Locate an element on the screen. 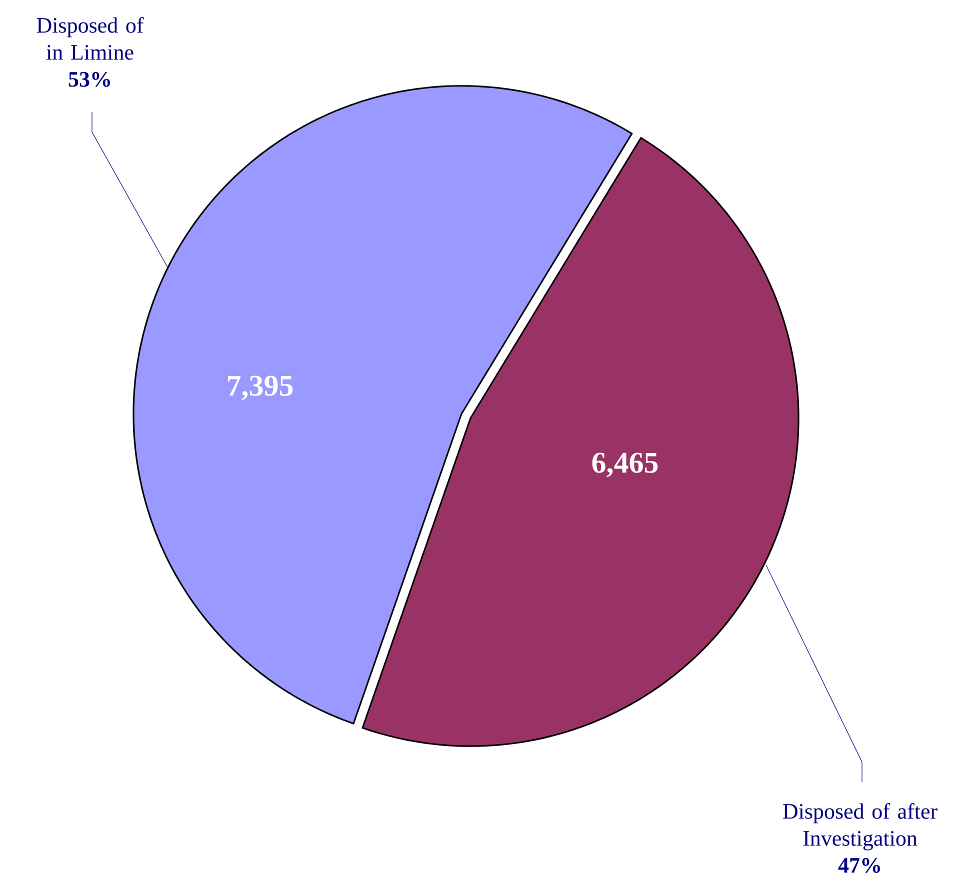 The image size is (963, 892). slice-label: Disposed of in Limine is located at coordinates (90, 38).